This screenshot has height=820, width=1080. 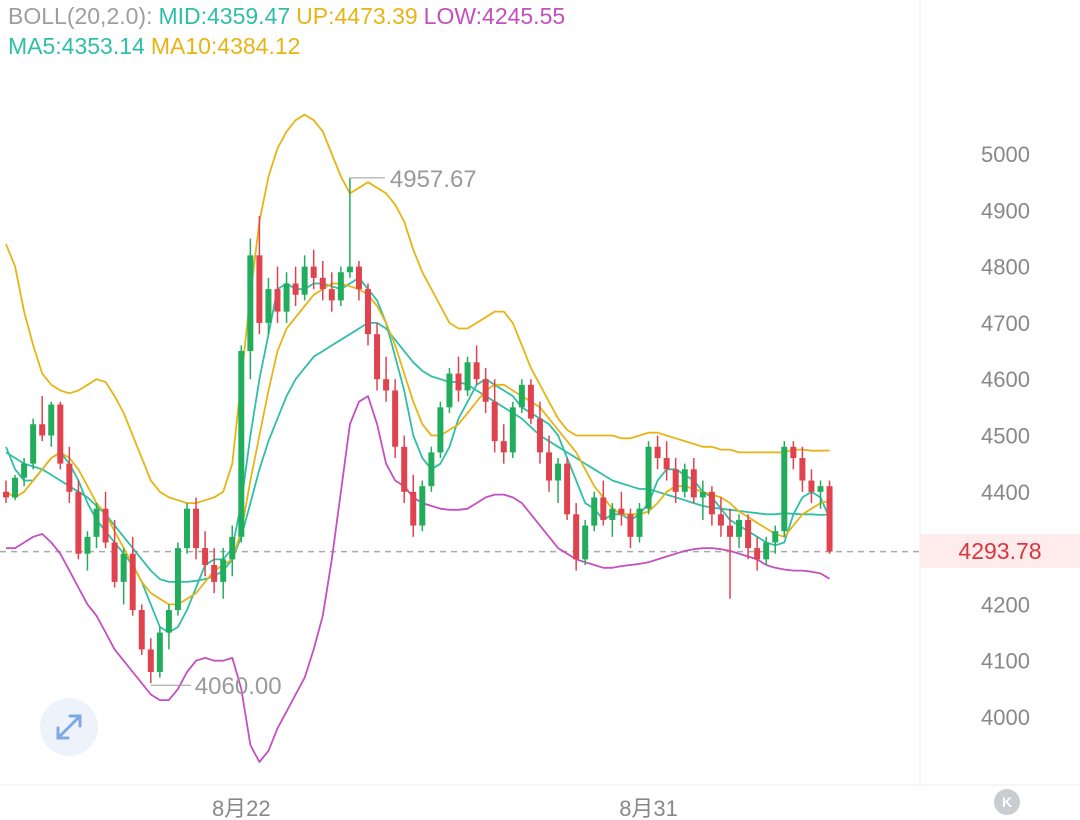 What do you see at coordinates (1005, 210) in the screenshot?
I see `y-tick-label: 4900` at bounding box center [1005, 210].